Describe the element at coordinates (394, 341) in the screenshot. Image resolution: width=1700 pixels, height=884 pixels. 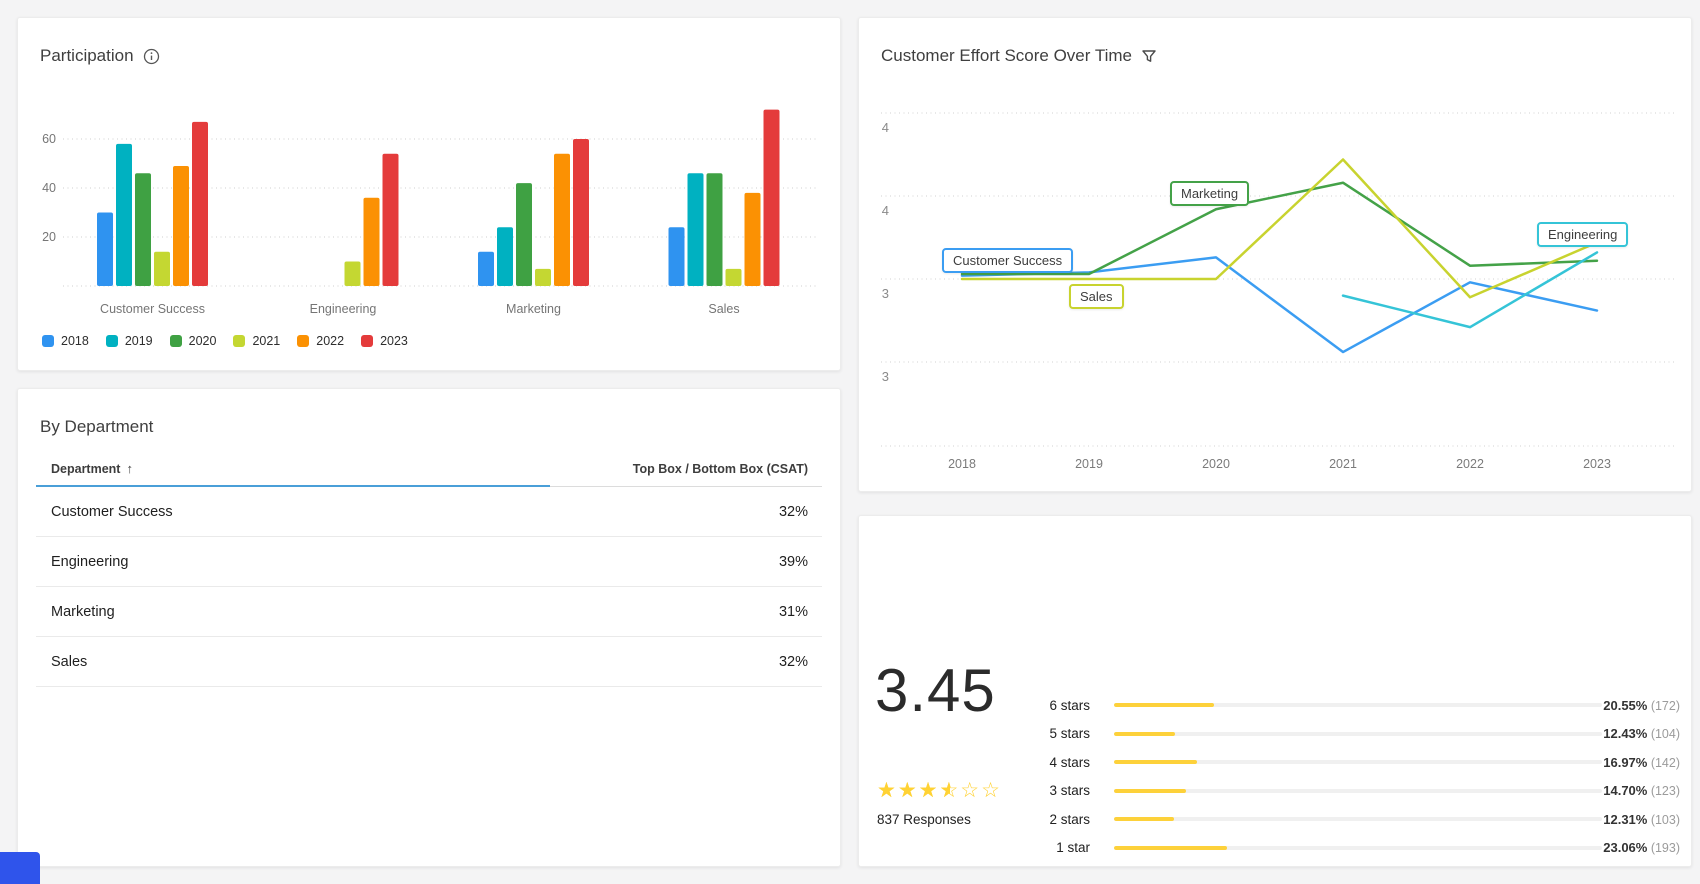
I see `legend-label: 2023` at that location.